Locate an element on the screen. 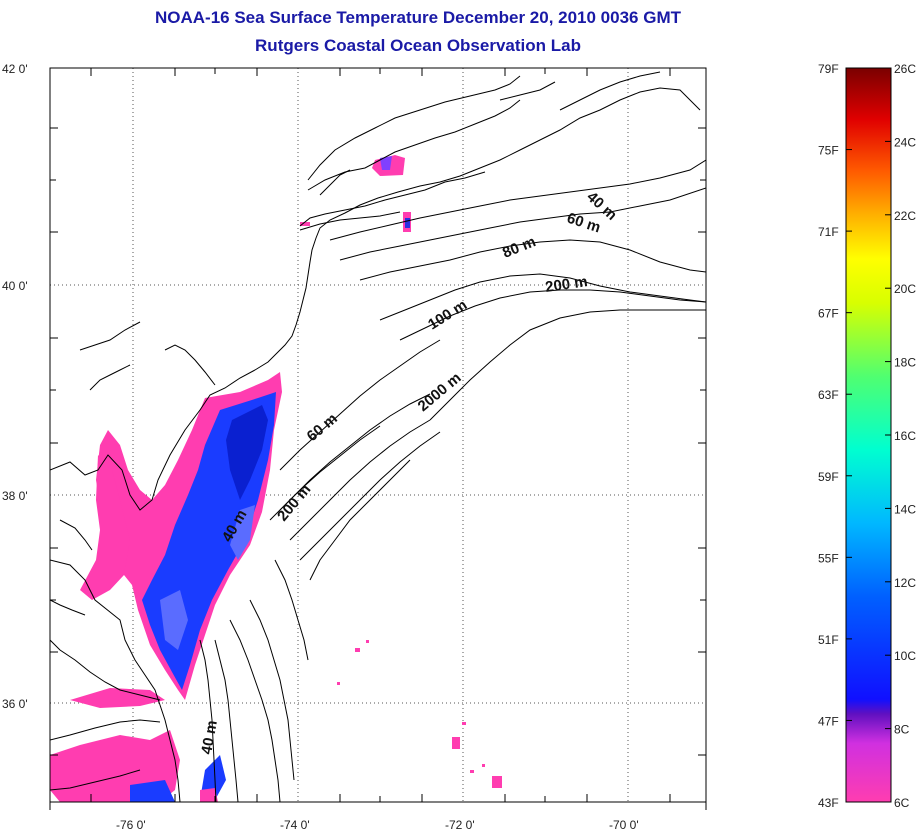 This screenshot has height=832, width=920. lat-label-40: 40 0' is located at coordinates (15, 286).